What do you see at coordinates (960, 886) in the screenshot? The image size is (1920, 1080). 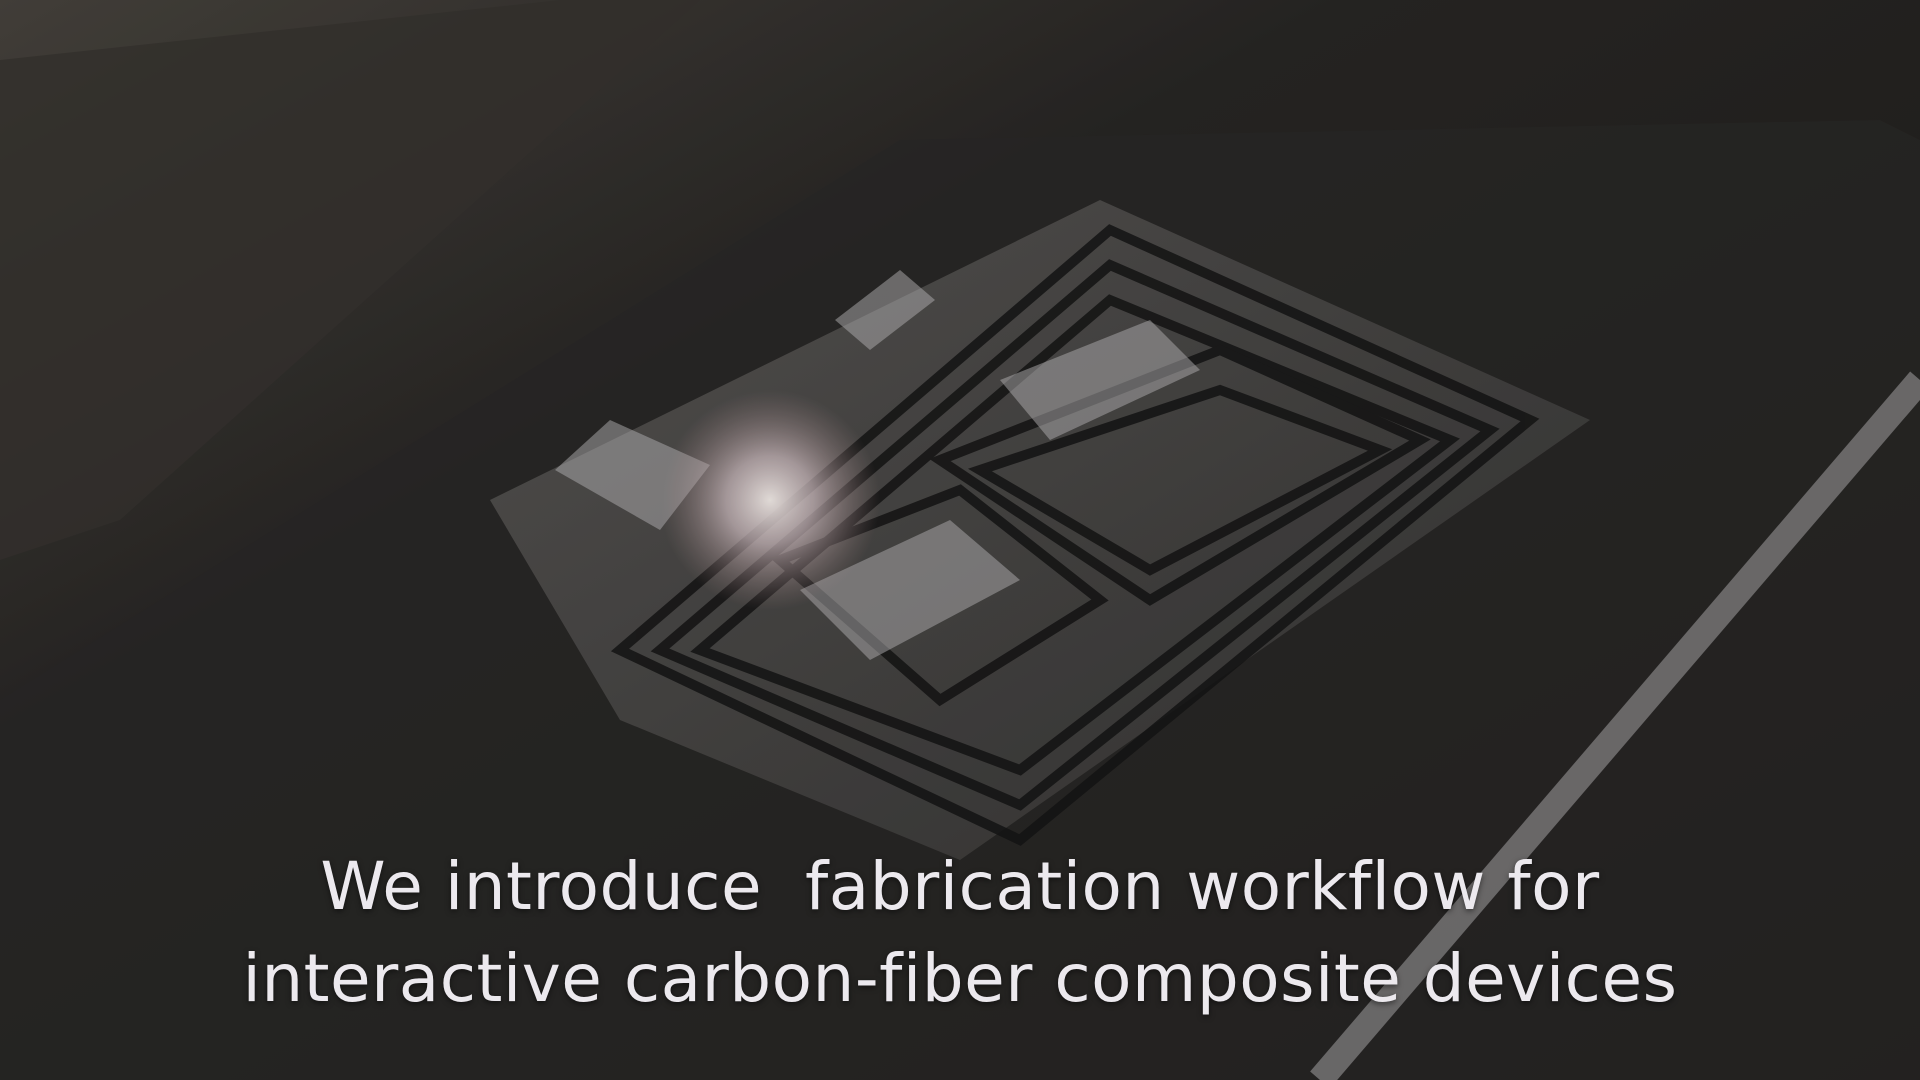 I see `caption-line: We introduce fabrication workflow for` at bounding box center [960, 886].